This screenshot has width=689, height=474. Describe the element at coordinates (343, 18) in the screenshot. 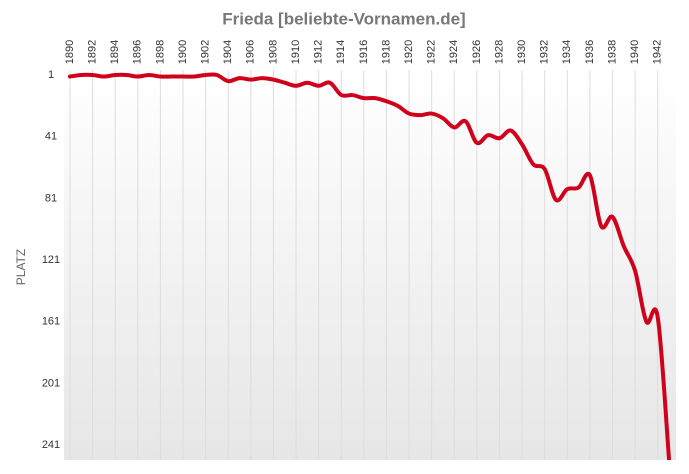

I see `chart-title: Frieda [beliebte-Vornamen.de]` at that location.